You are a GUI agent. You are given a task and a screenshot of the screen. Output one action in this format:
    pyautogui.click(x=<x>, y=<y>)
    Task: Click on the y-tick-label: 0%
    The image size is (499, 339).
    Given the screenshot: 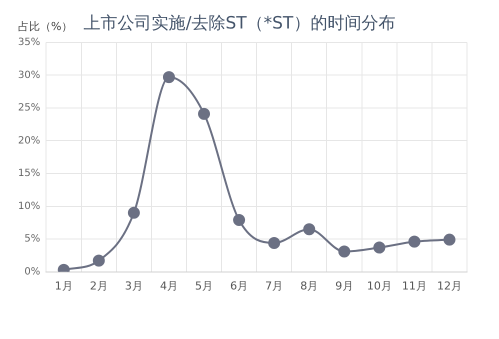 What is the action you would take?
    pyautogui.click(x=32, y=272)
    